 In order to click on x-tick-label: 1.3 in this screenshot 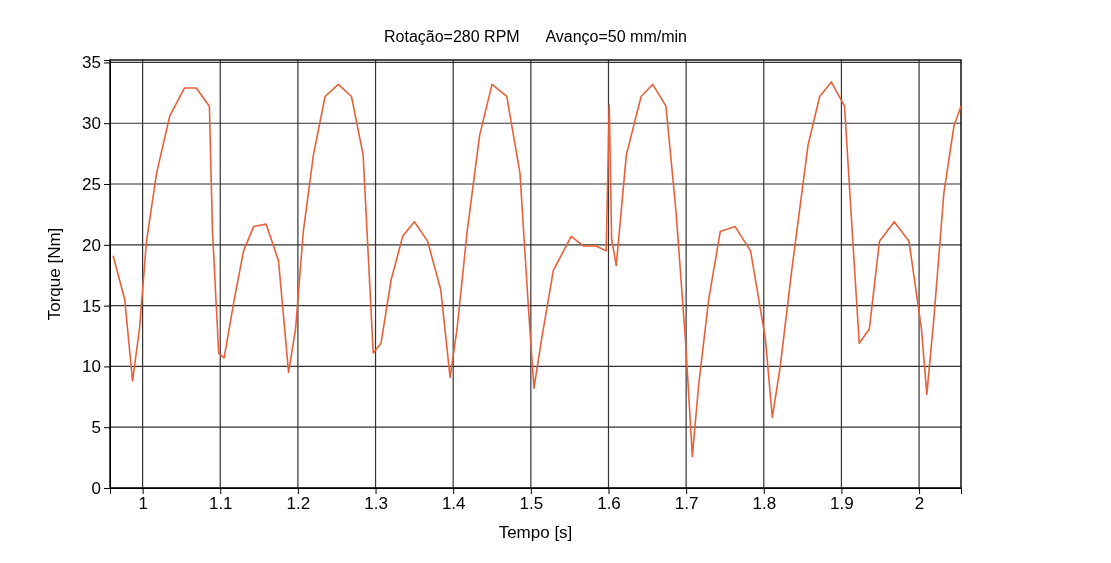, I will do `click(376, 504)`.